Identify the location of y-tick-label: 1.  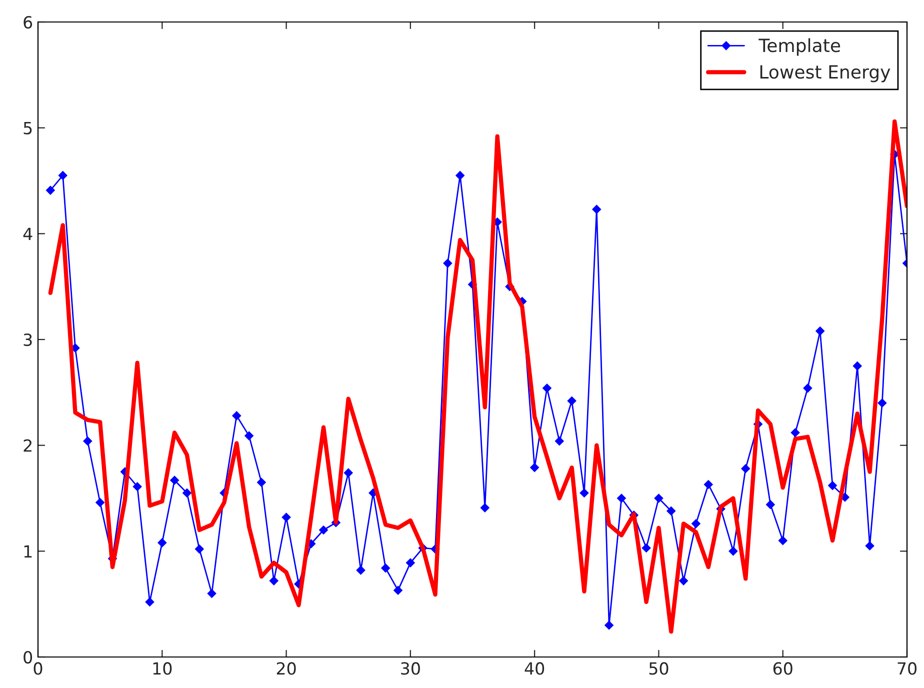
(28, 551).